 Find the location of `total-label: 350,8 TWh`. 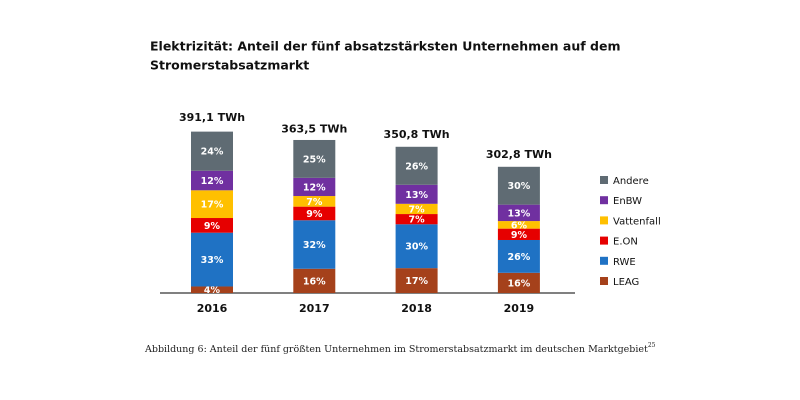

total-label: 350,8 TWh is located at coordinates (417, 134).